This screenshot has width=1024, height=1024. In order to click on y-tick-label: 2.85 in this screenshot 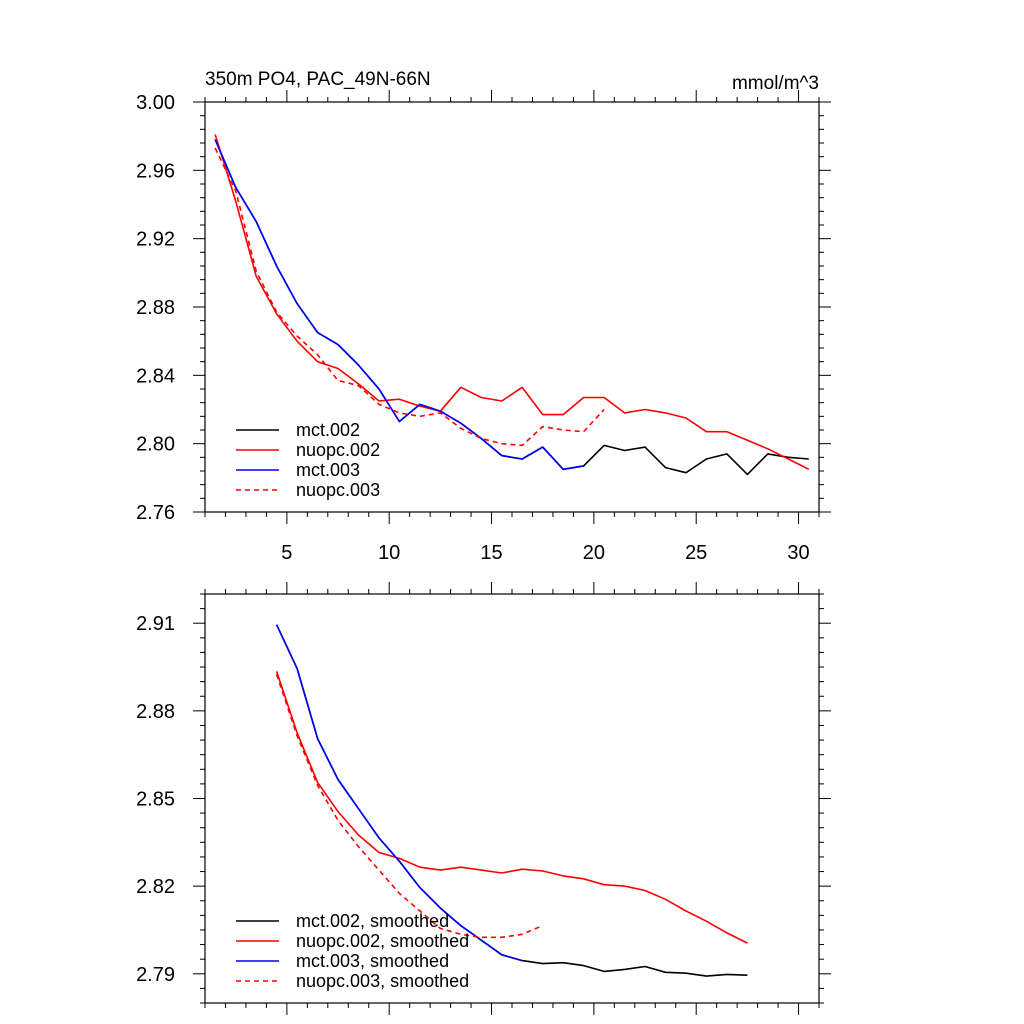, I will do `click(155, 800)`.